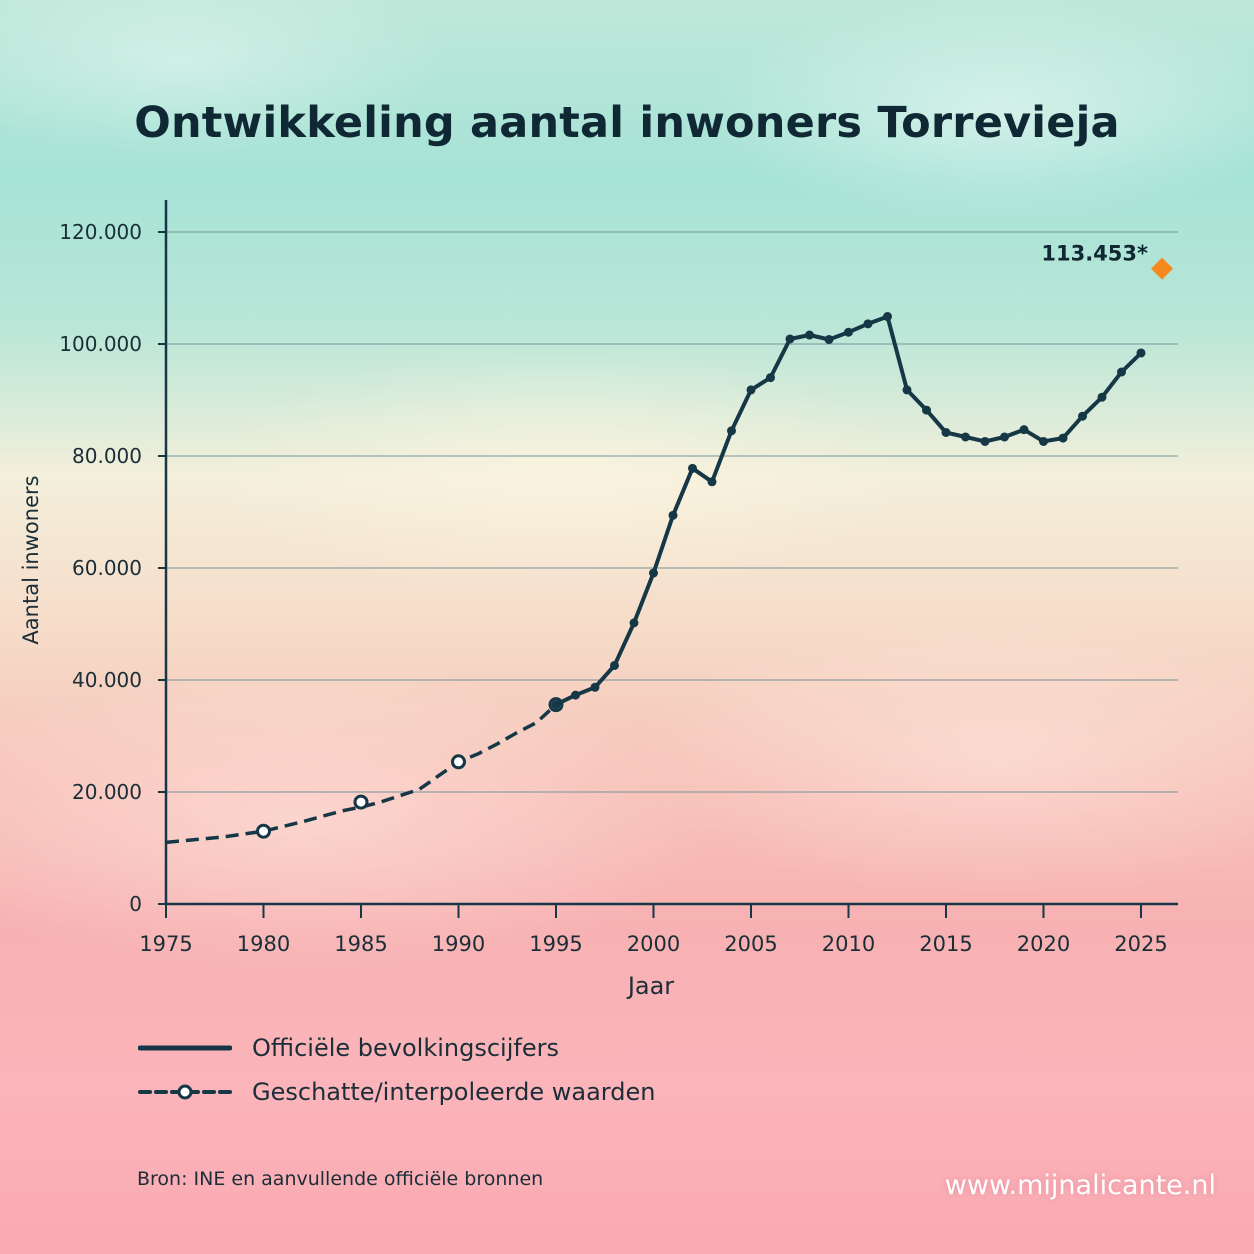 This screenshot has height=1254, width=1254. What do you see at coordinates (555, 944) in the screenshot?
I see `x-tick-label: 1995` at bounding box center [555, 944].